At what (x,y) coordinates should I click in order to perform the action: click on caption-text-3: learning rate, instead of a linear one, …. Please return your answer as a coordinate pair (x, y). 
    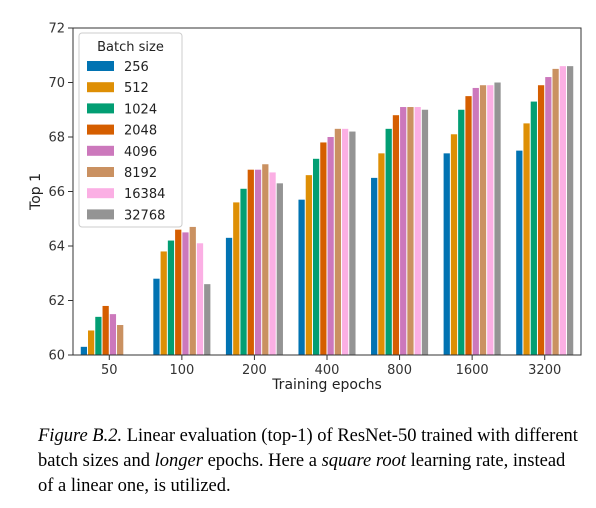
    Looking at the image, I should click on (302, 473).